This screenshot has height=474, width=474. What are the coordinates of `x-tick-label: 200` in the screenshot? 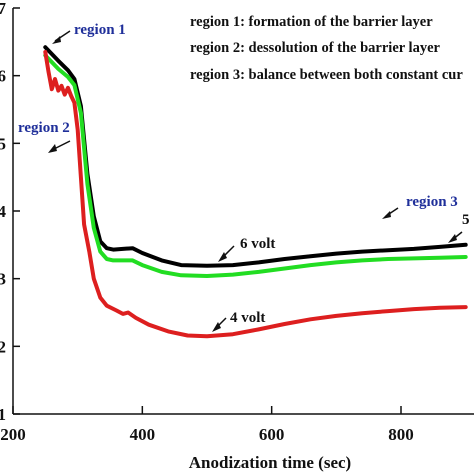 It's located at (13, 434).